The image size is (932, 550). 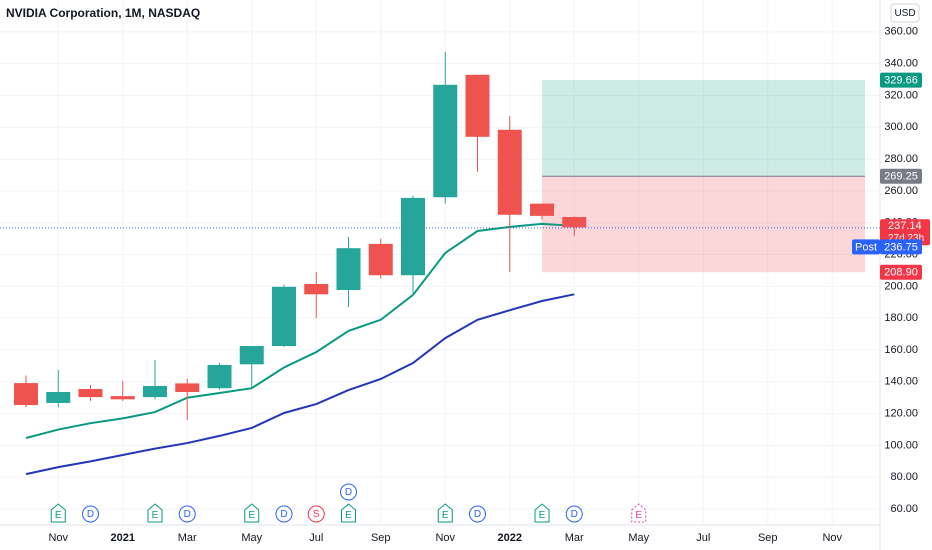 I want to click on chart-title: NVIDIA Corporation, 1M, NASDAQ, so click(x=103, y=13).